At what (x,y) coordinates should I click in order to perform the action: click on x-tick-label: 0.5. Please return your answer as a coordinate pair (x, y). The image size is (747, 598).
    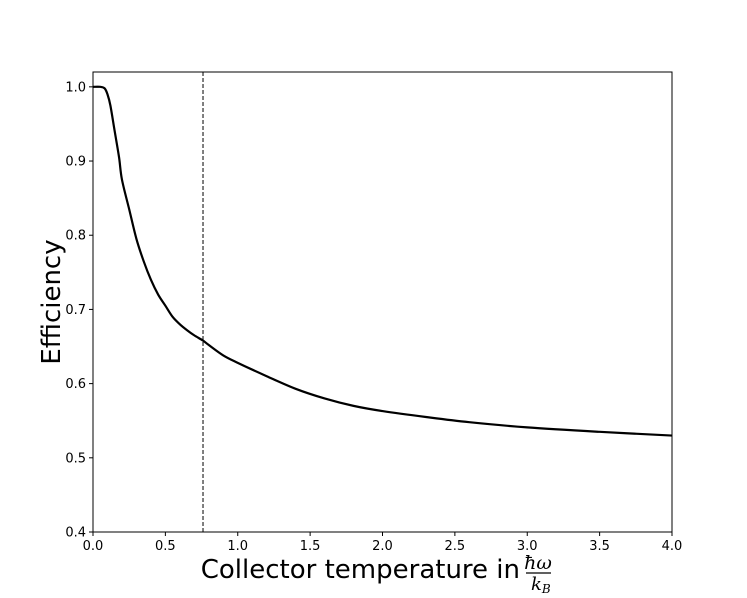
    Looking at the image, I should click on (165, 546).